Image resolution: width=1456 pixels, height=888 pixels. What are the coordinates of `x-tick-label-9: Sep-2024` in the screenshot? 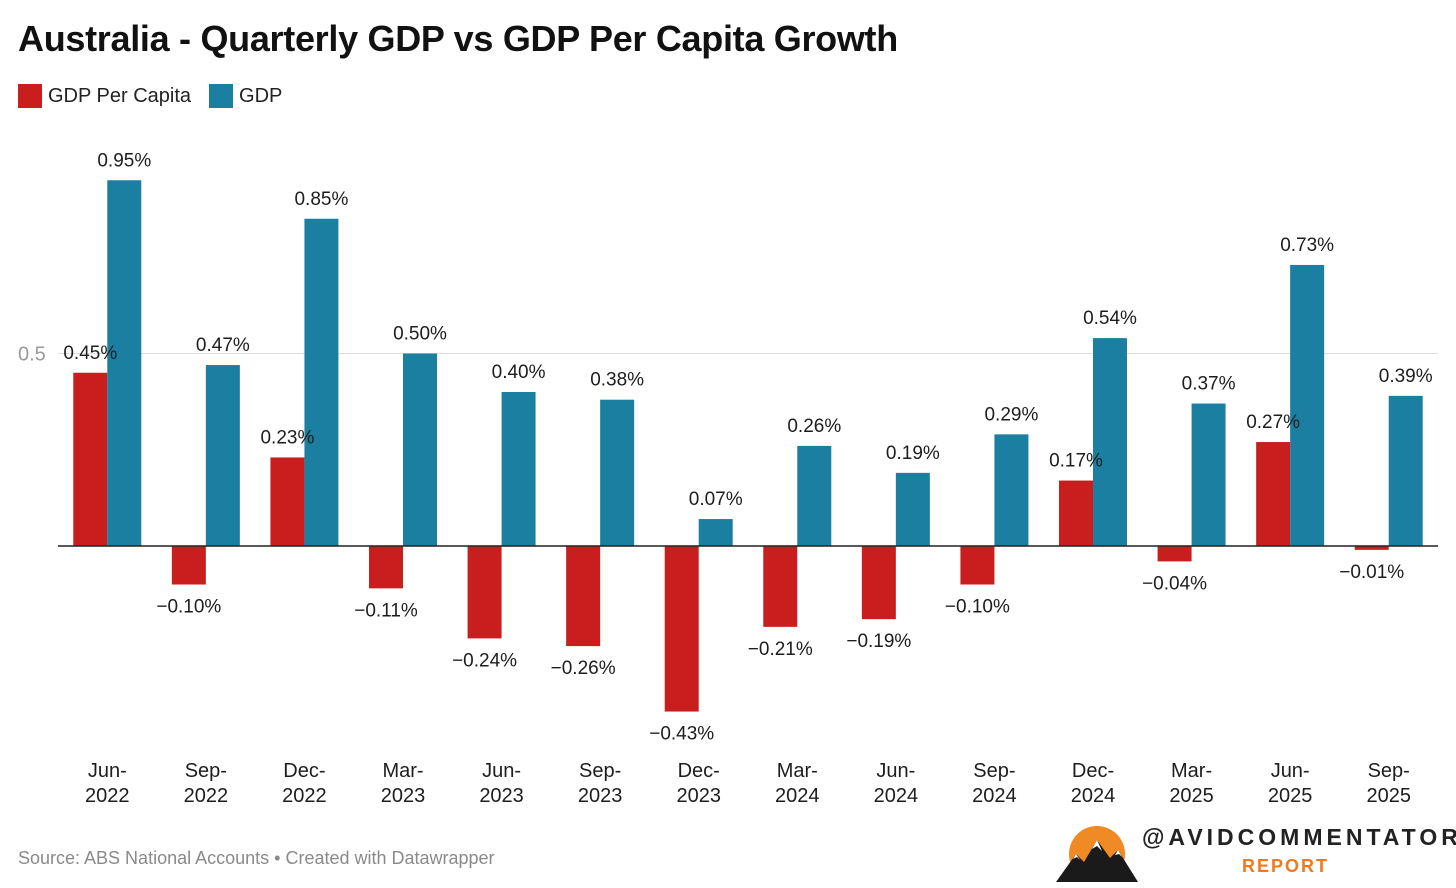 It's located at (994, 783).